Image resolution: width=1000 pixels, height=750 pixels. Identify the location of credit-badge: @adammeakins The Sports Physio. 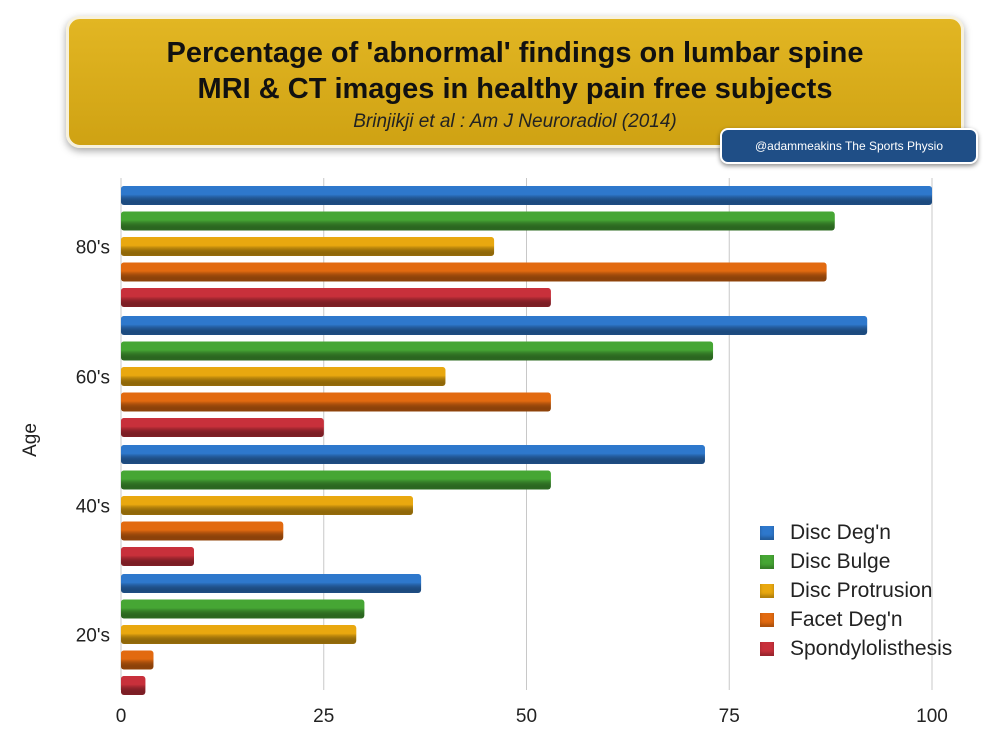
(849, 146).